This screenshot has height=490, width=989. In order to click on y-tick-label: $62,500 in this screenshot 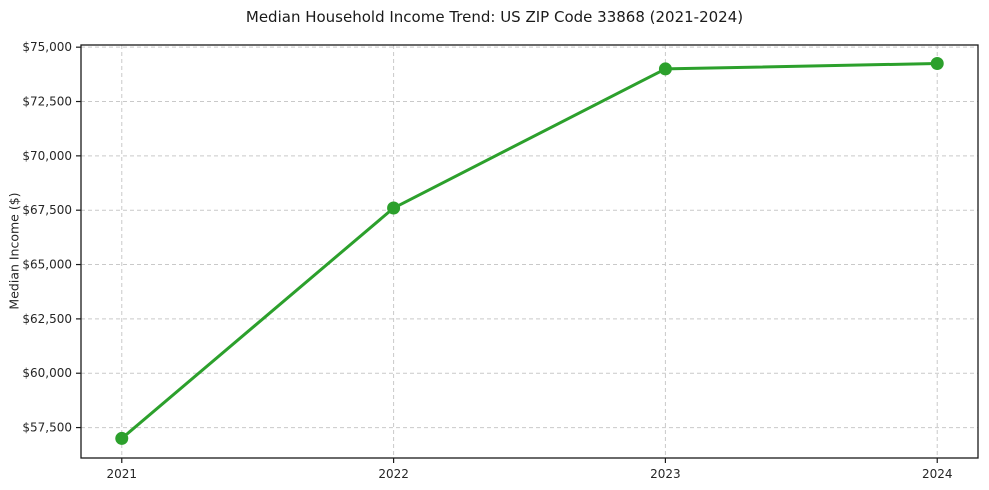, I will do `click(47, 319)`.